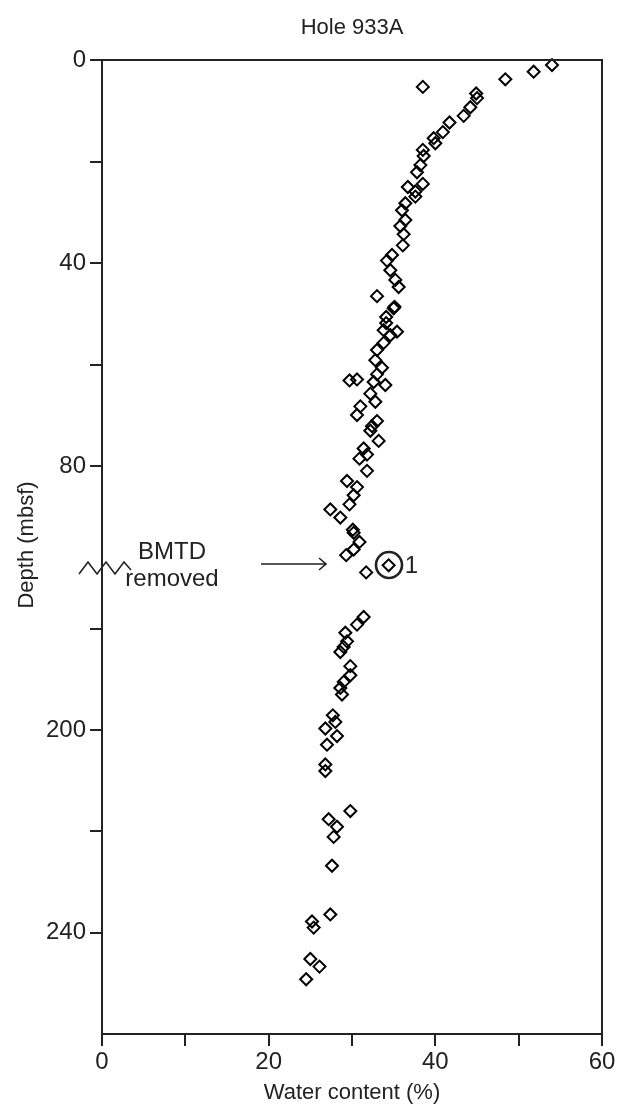 The image size is (629, 1110). Describe the element at coordinates (411, 565) in the screenshot. I see `annotation: 1` at that location.